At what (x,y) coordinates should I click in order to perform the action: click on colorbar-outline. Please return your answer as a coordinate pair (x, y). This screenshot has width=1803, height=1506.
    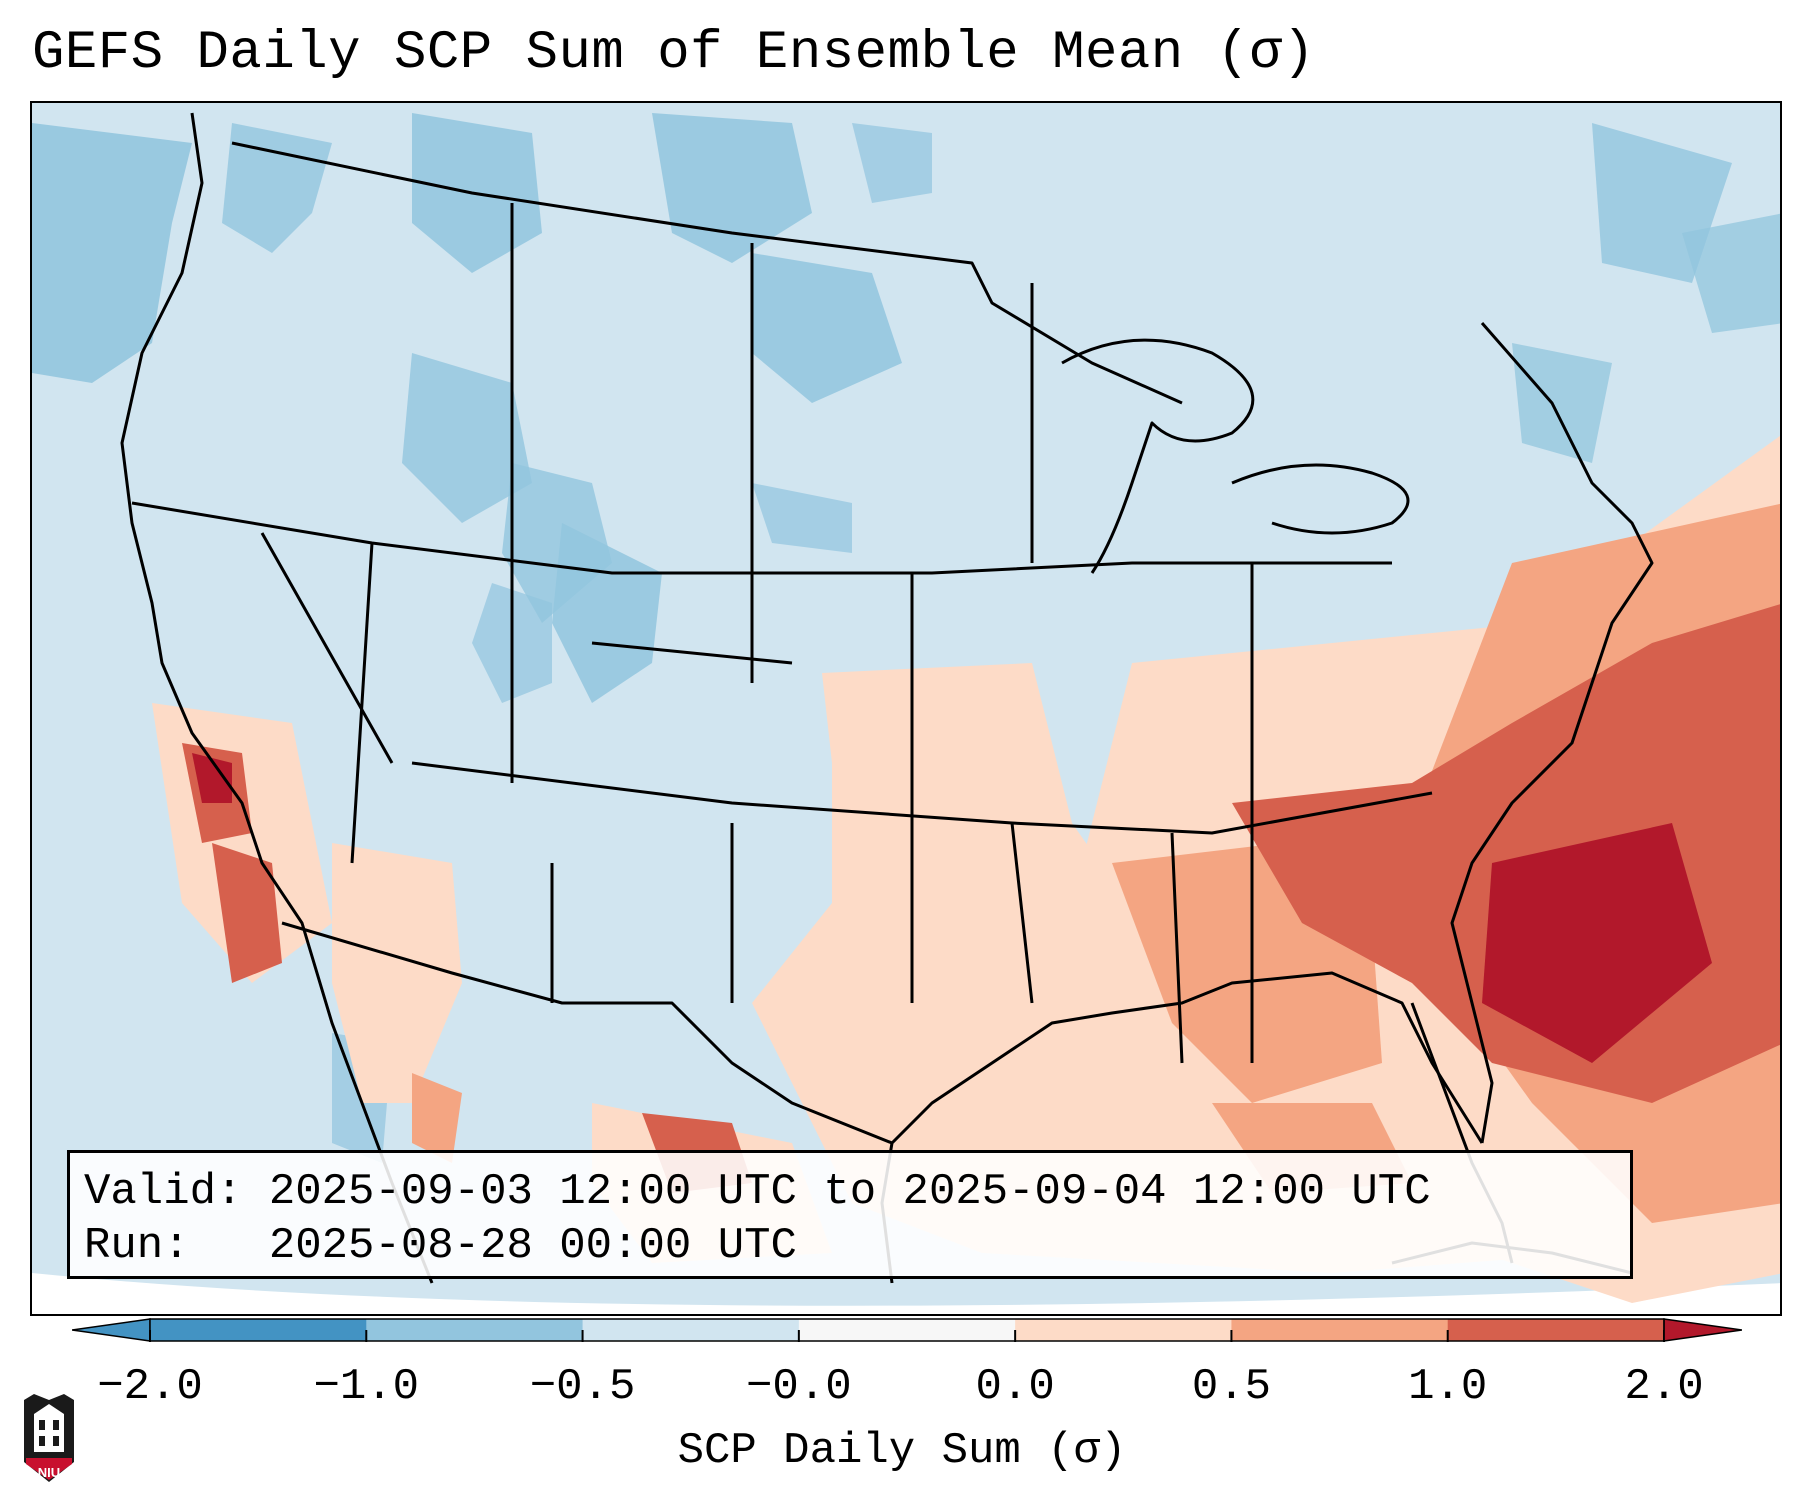
    Looking at the image, I should click on (907, 1330).